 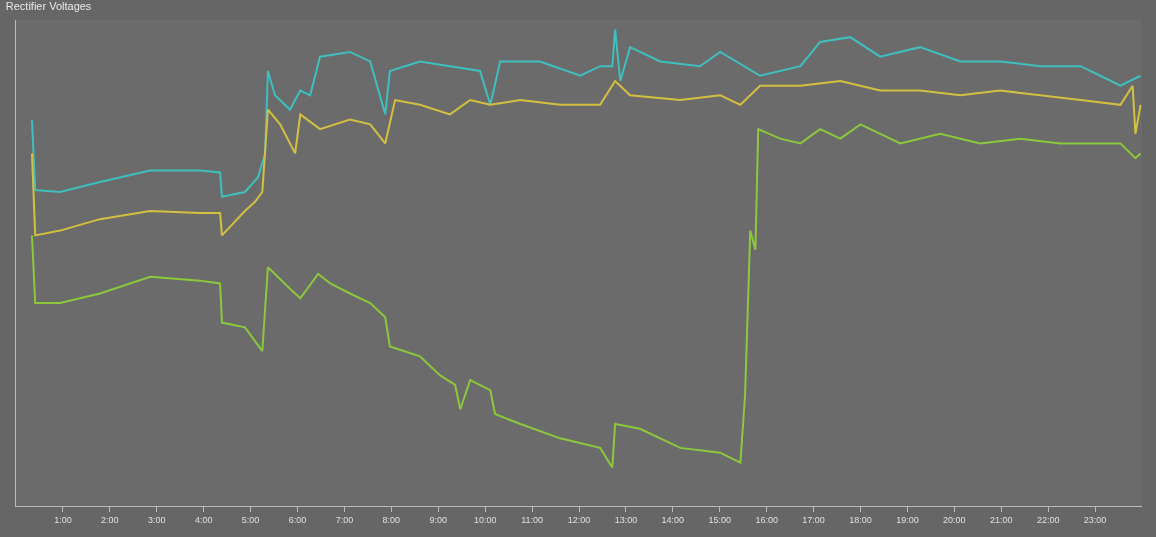 I want to click on x-tick-label: 8:00, so click(x=391, y=519).